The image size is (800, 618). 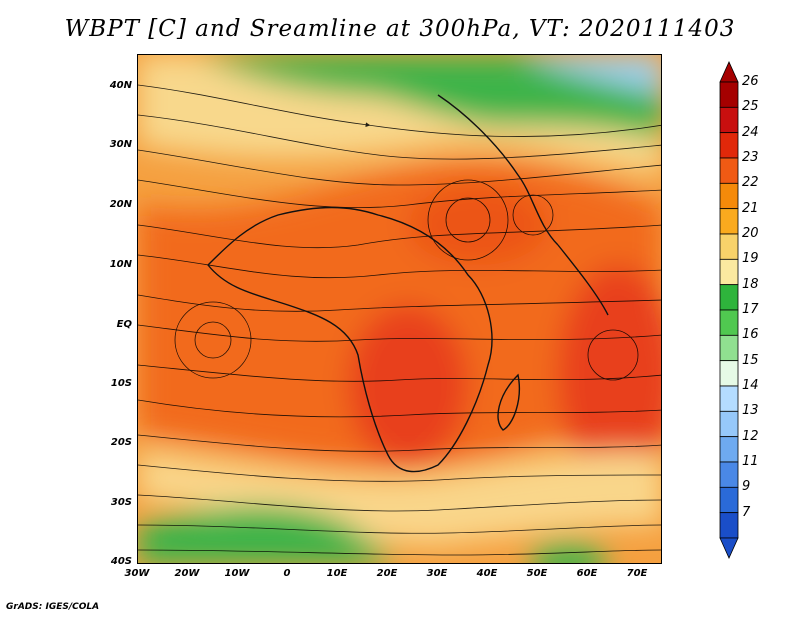 What do you see at coordinates (487, 573) in the screenshot?
I see `lon-label-40e: 40E` at bounding box center [487, 573].